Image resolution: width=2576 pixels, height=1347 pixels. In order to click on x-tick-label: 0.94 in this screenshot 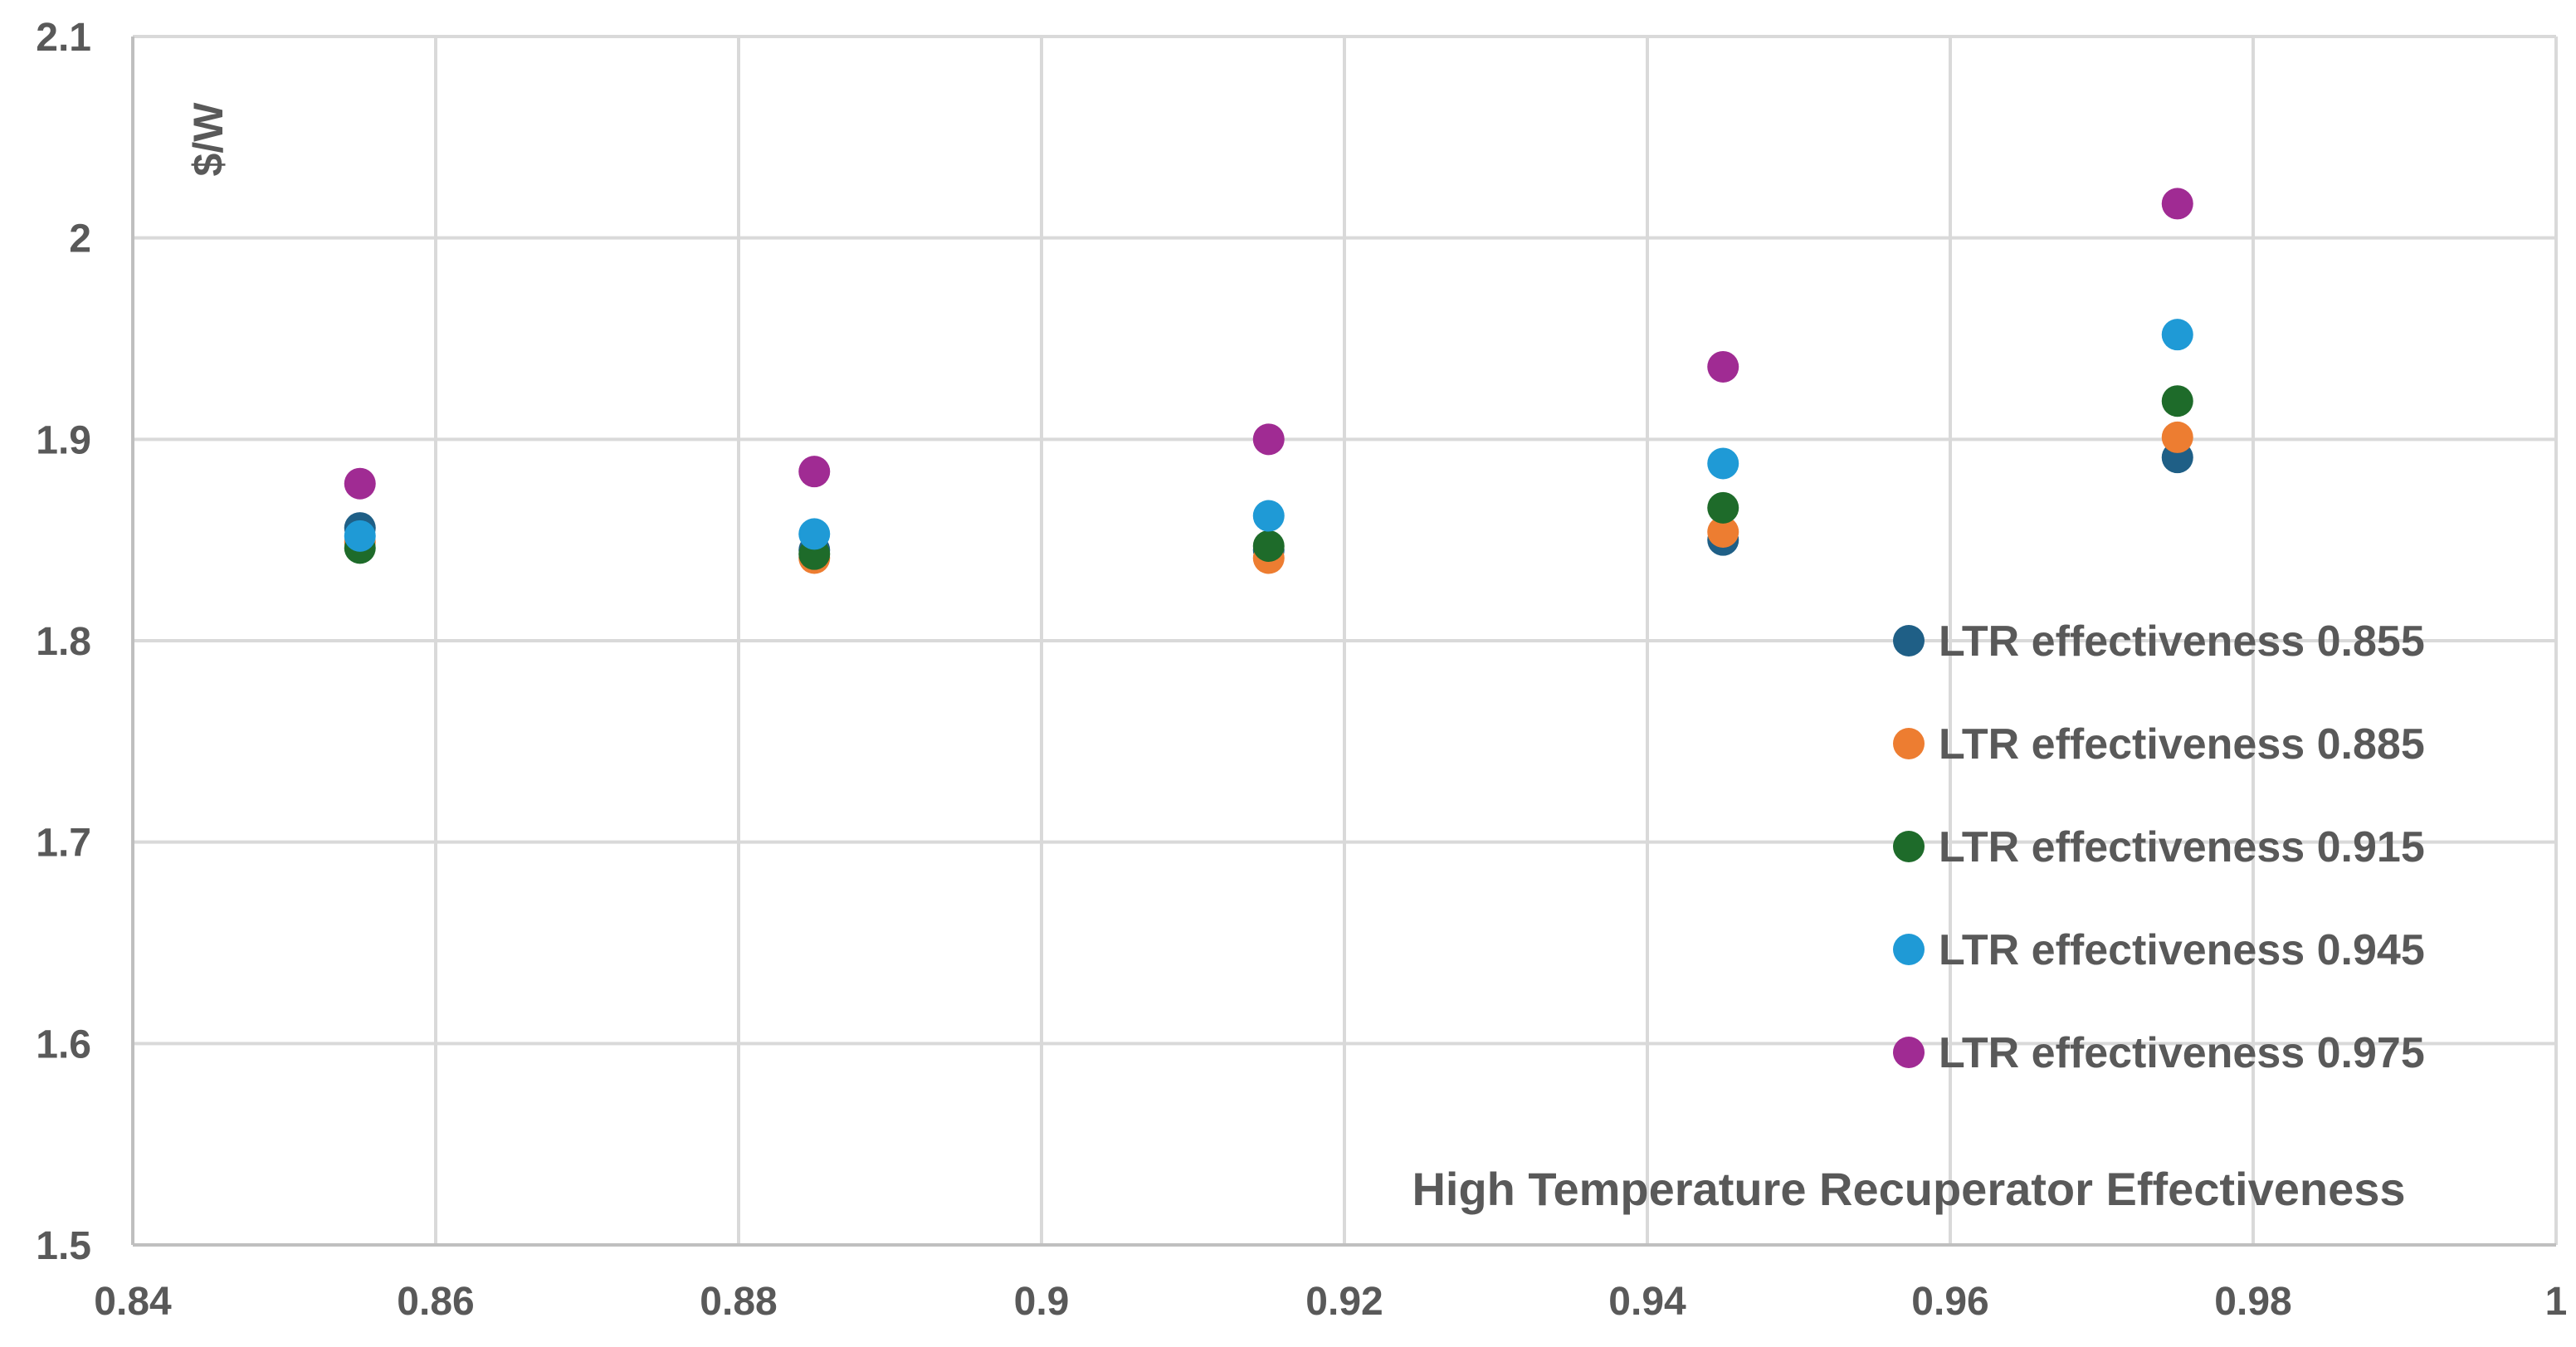, I will do `click(1647, 1302)`.